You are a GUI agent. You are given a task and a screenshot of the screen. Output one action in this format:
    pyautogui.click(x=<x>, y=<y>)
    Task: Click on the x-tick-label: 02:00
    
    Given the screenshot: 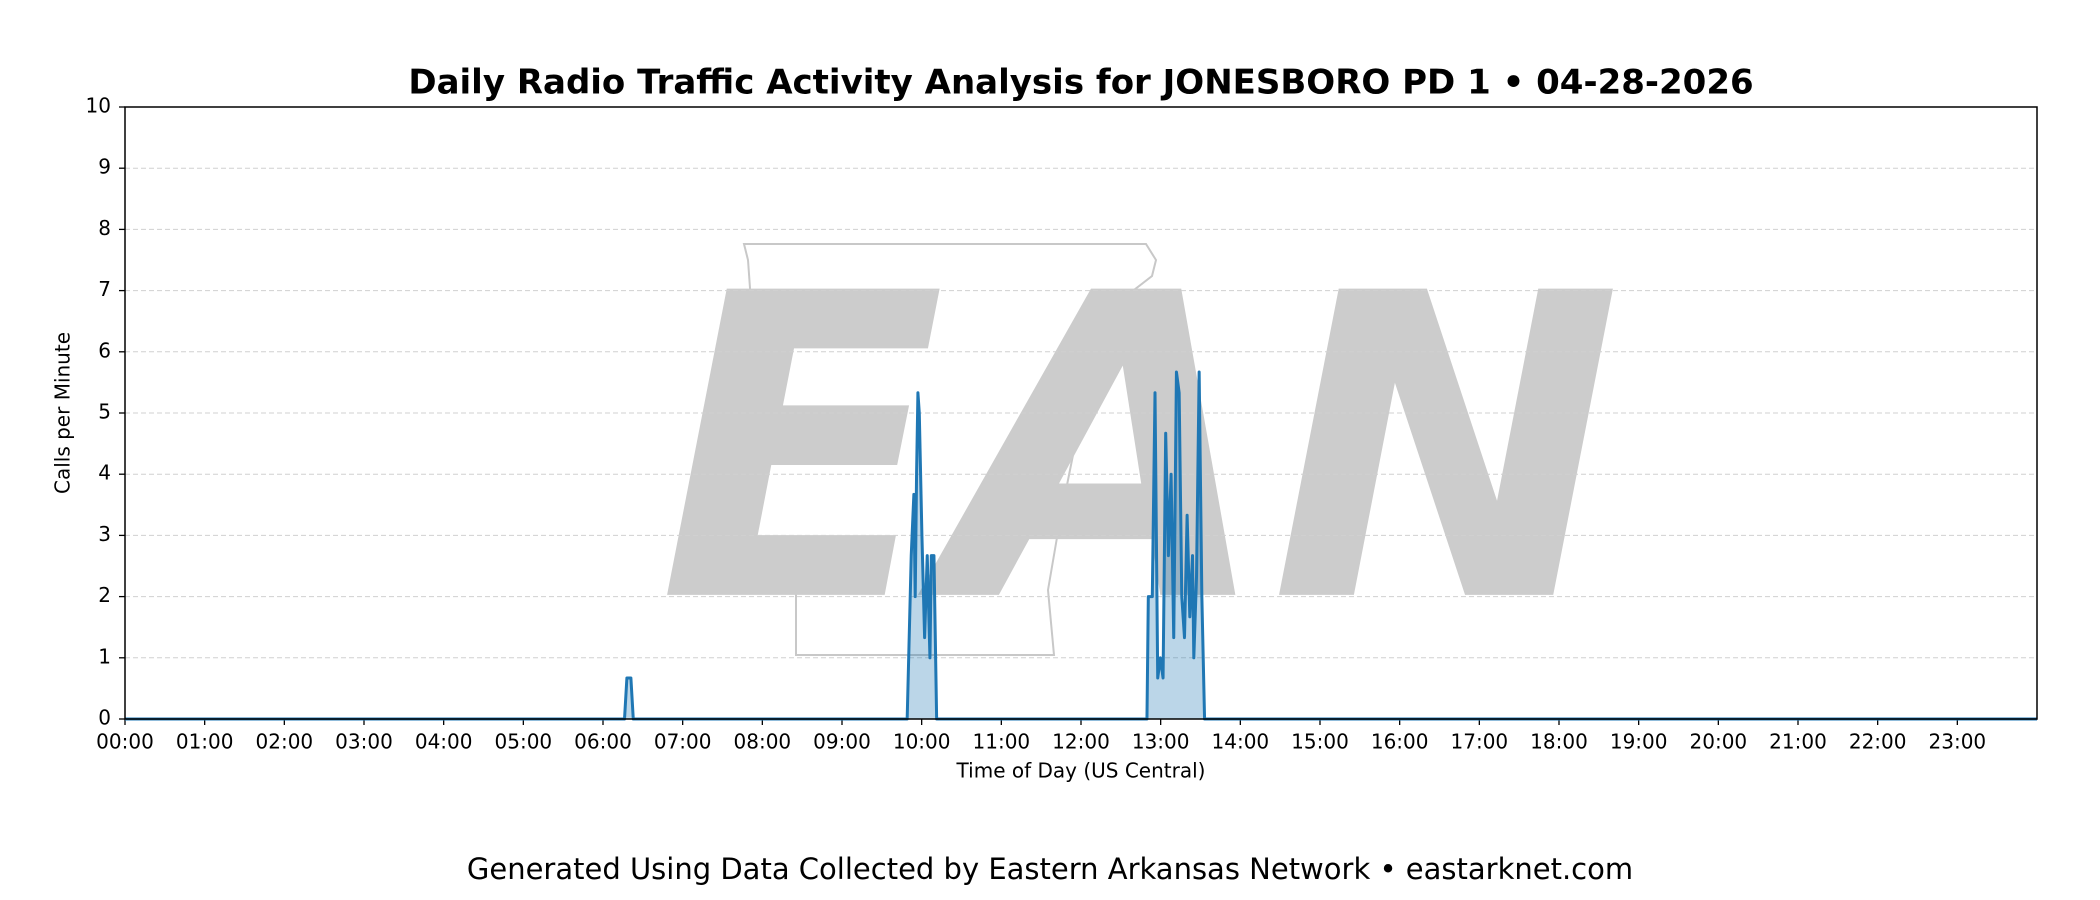 What is the action you would take?
    pyautogui.click(x=285, y=742)
    